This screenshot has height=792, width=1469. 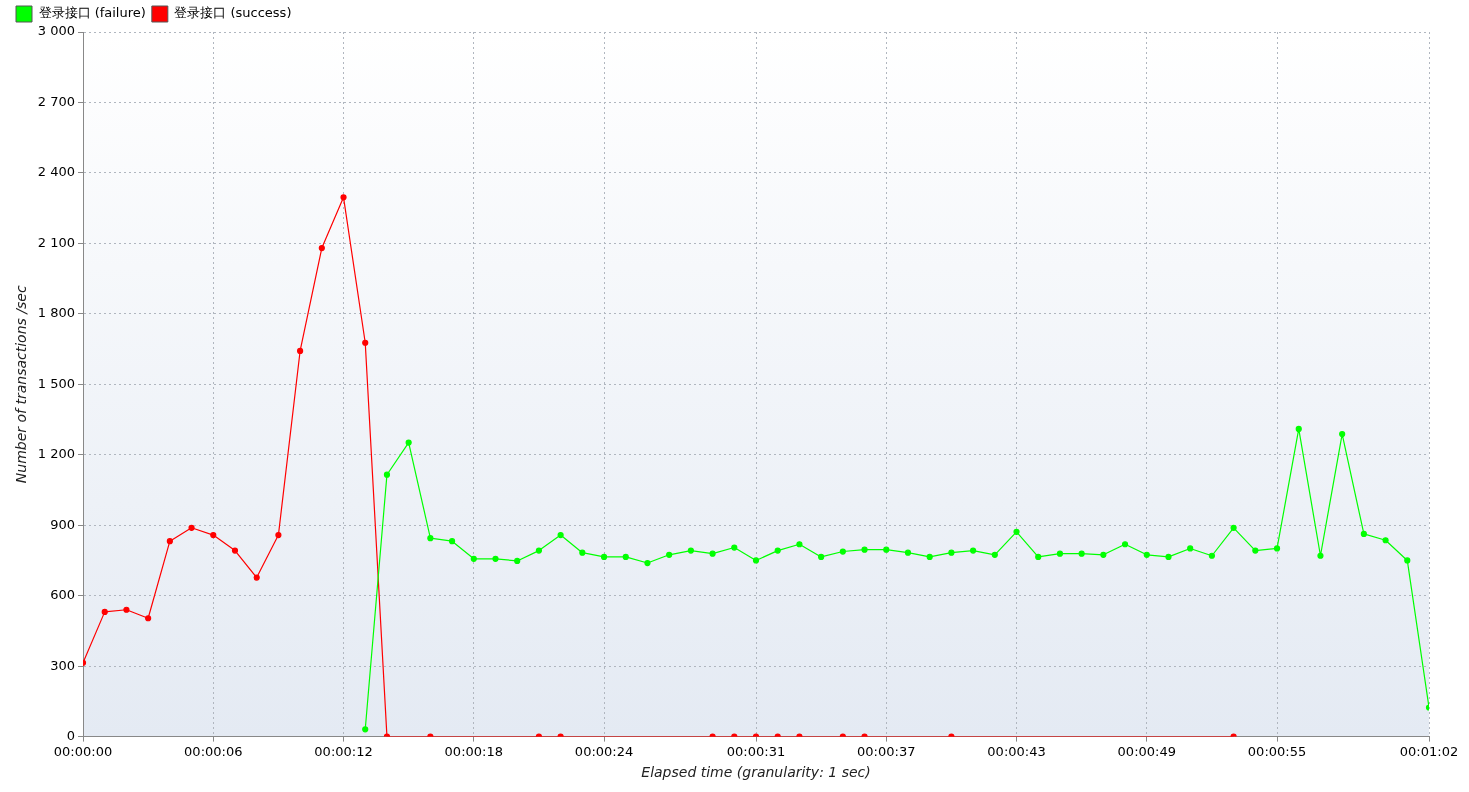 I want to click on x-axis-title: Elapsed time (granularity: 1 sec), so click(x=756, y=772).